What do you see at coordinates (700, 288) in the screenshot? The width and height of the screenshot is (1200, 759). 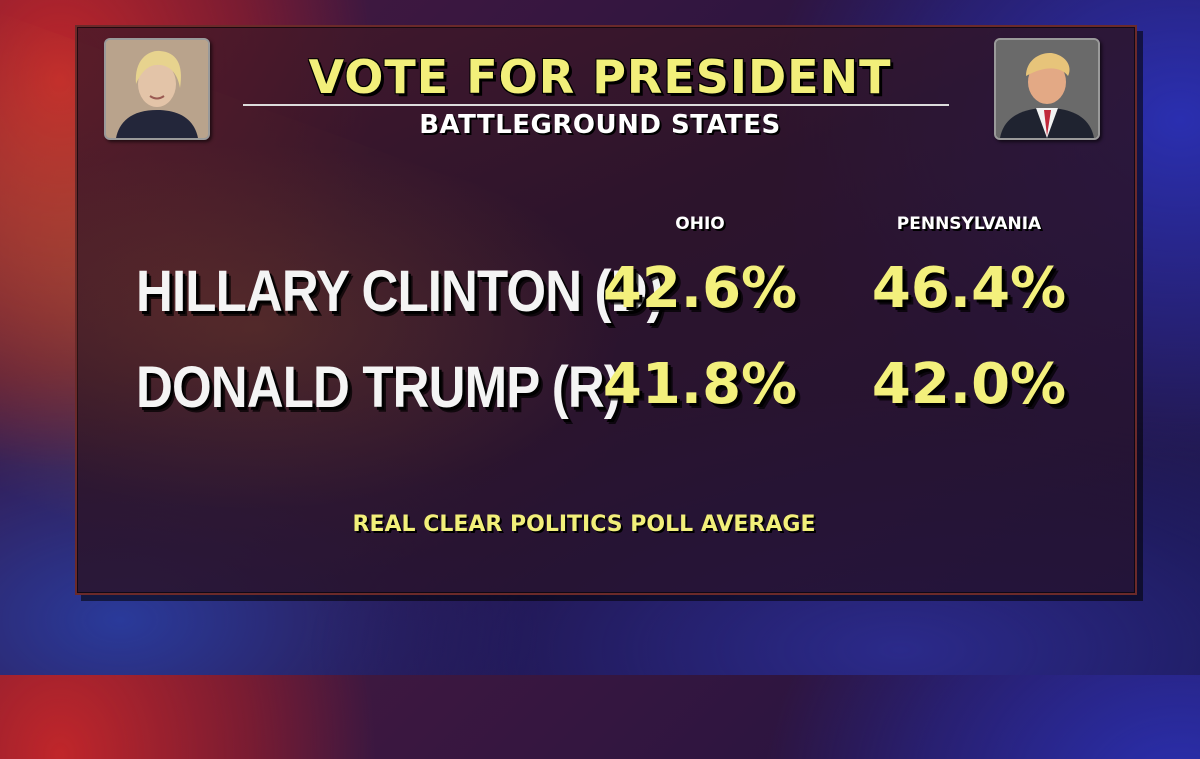 I see `clinton-ohio-value: 42.6%` at bounding box center [700, 288].